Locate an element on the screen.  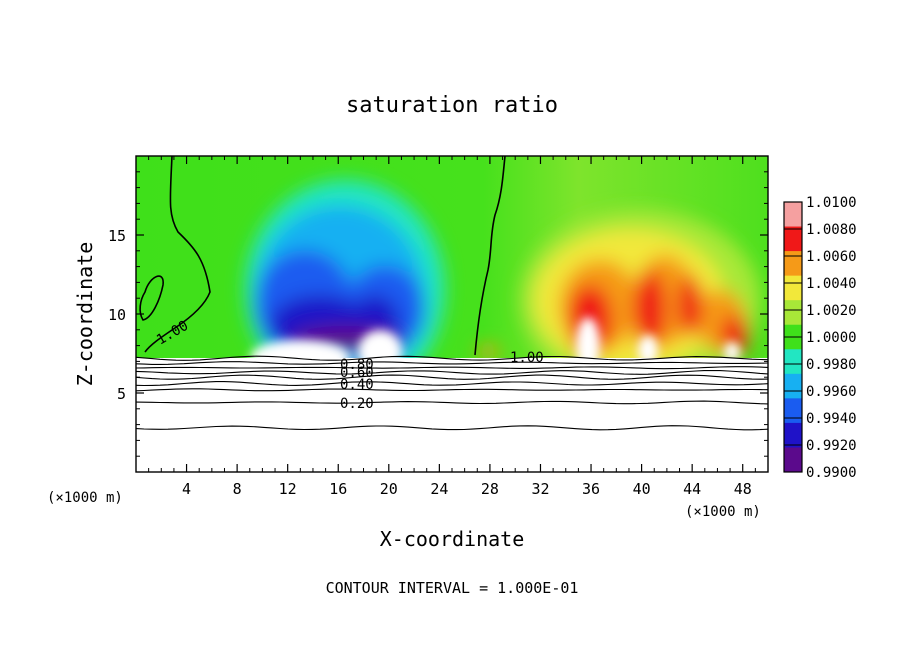
colorbar-label: 1.0040 is located at coordinates (831, 284).